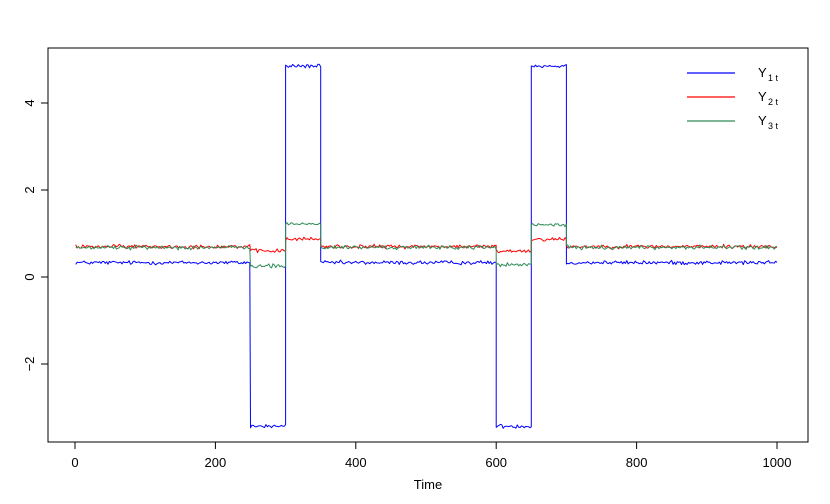 This screenshot has height=504, width=830. Describe the element at coordinates (356, 462) in the screenshot. I see `x-tick-label: 400` at that location.